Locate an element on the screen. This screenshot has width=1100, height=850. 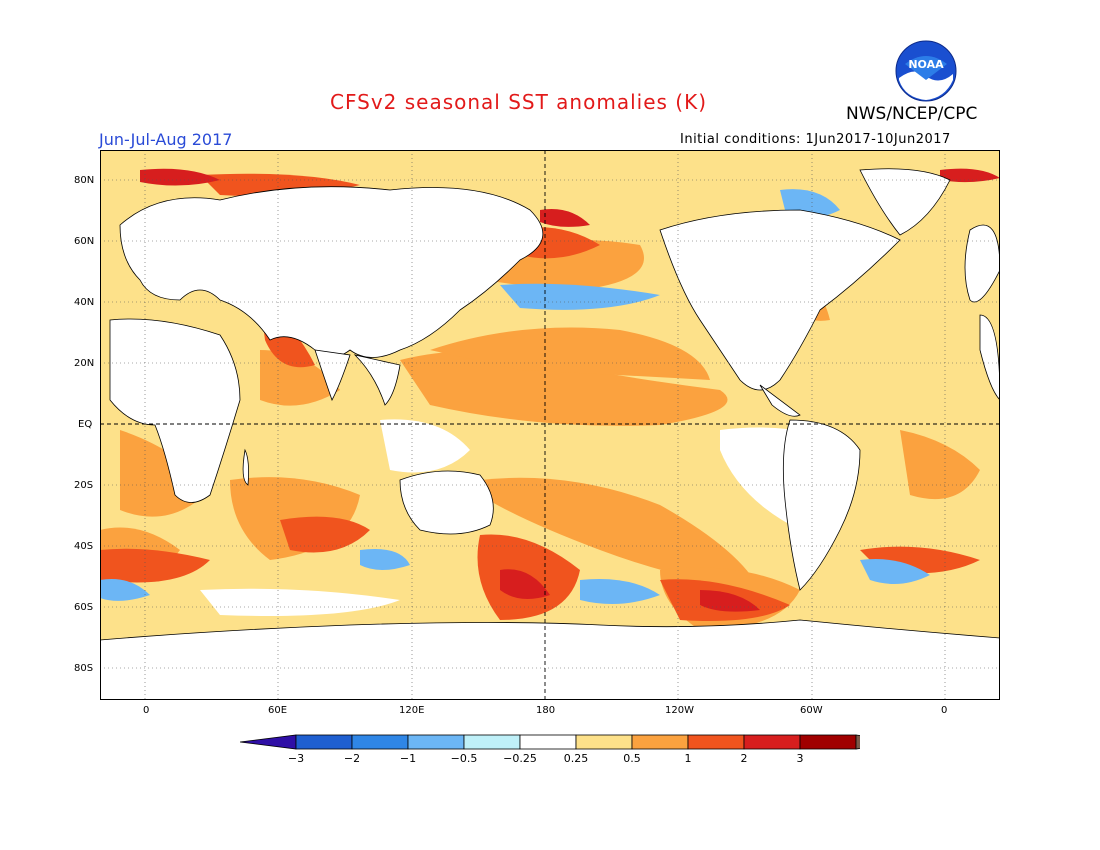
lat-label: 60N is located at coordinates (84, 241).